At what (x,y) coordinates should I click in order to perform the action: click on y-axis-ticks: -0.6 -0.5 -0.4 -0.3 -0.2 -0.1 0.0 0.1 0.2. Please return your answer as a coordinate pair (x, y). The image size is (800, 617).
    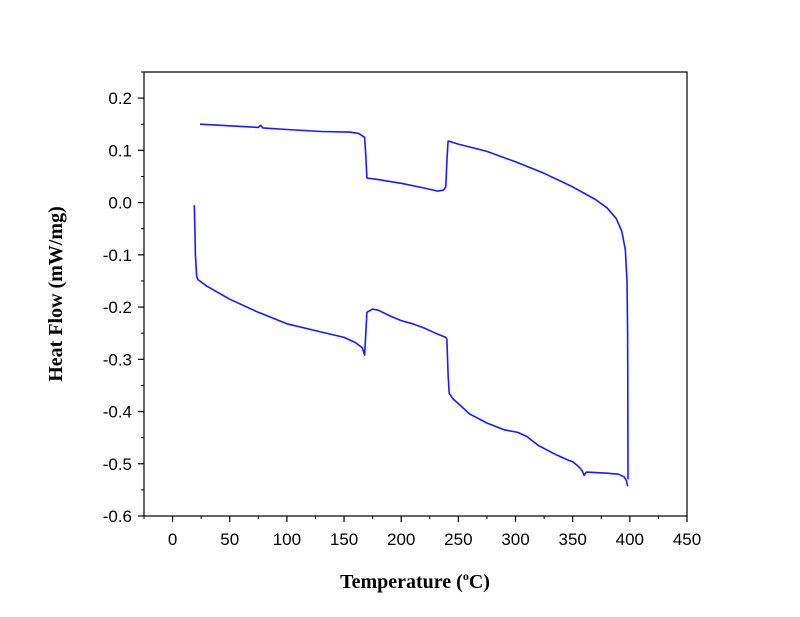
    Looking at the image, I should click on (123, 298).